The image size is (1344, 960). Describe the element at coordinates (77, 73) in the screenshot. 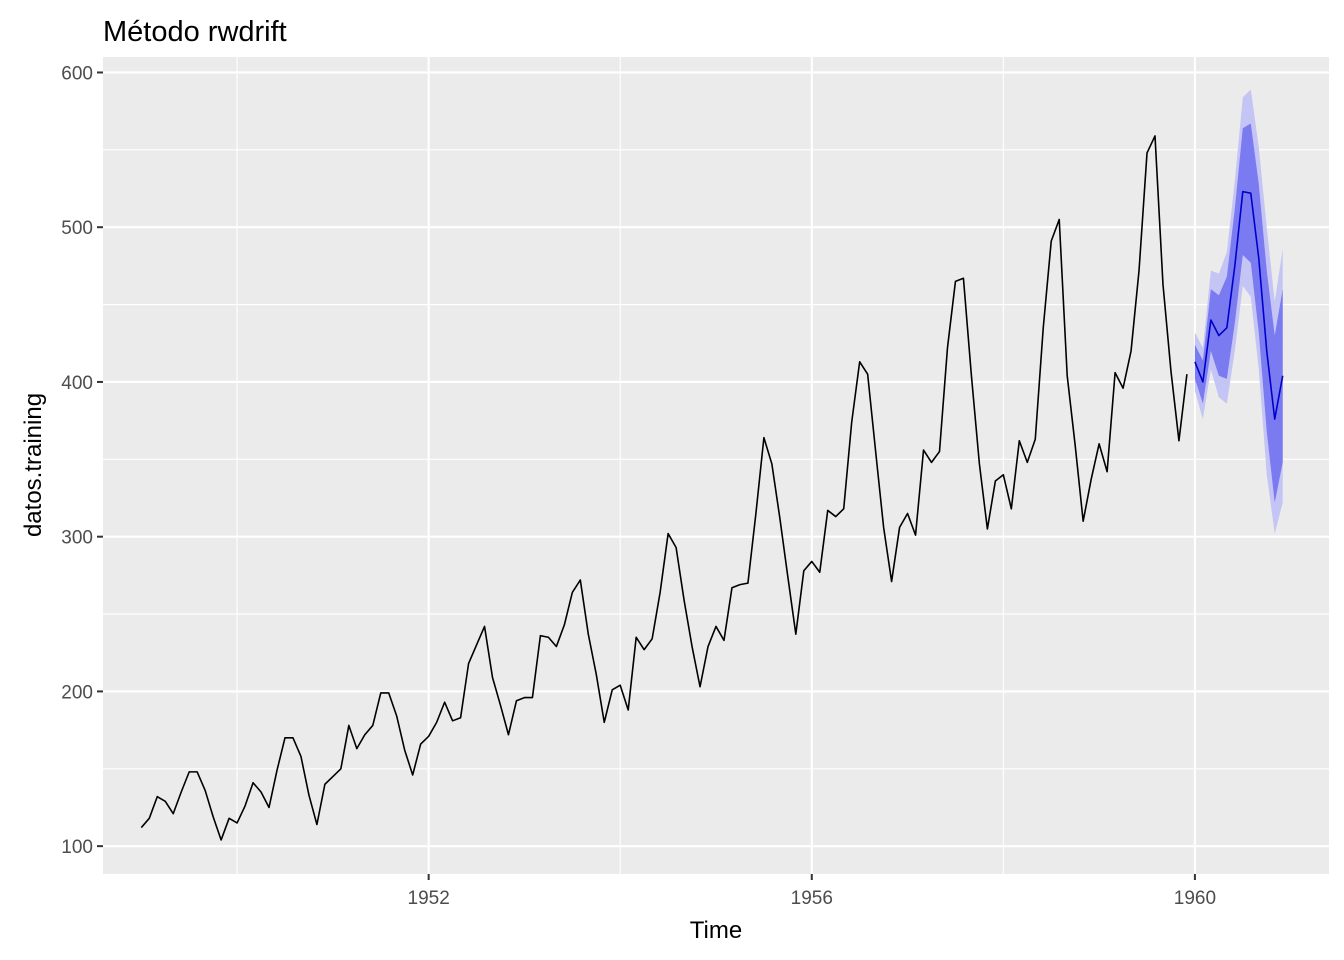

I see `y-tick-label: 600` at that location.